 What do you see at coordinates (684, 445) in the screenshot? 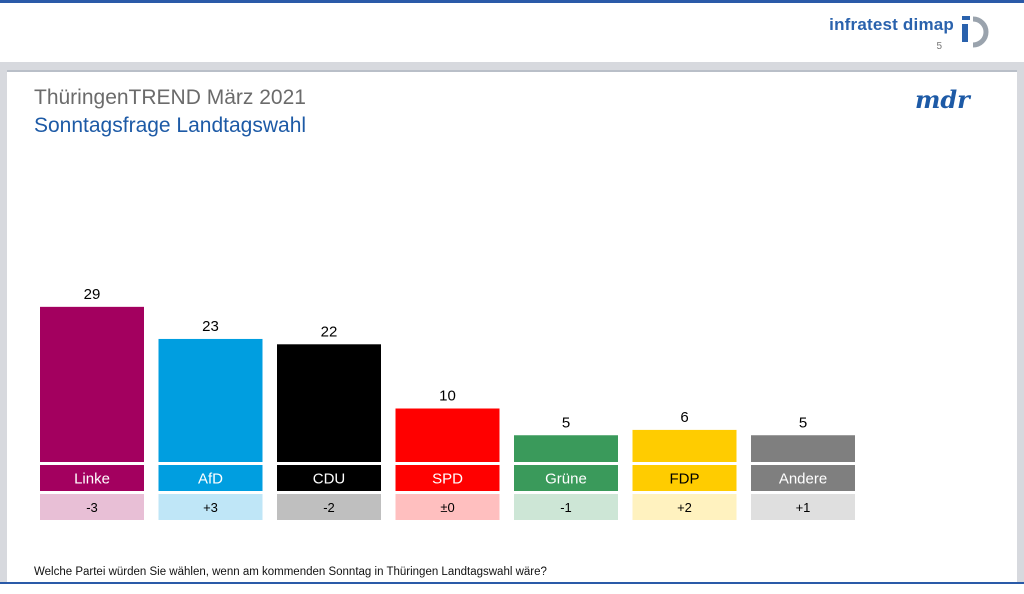
I see `bar-fdp` at bounding box center [684, 445].